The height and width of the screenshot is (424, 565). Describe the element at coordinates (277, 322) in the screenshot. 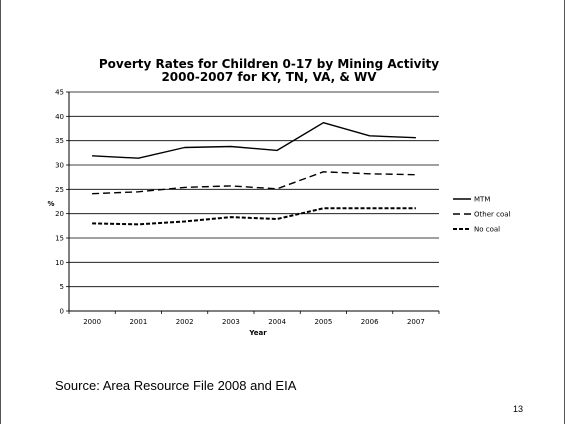

I see `x-tick-label-2004: 2004` at that location.